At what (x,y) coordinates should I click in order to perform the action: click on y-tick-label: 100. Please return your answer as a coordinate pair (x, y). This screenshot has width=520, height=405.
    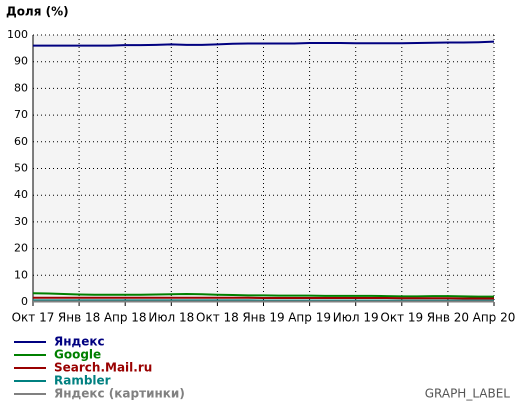
    Looking at the image, I should click on (17, 34).